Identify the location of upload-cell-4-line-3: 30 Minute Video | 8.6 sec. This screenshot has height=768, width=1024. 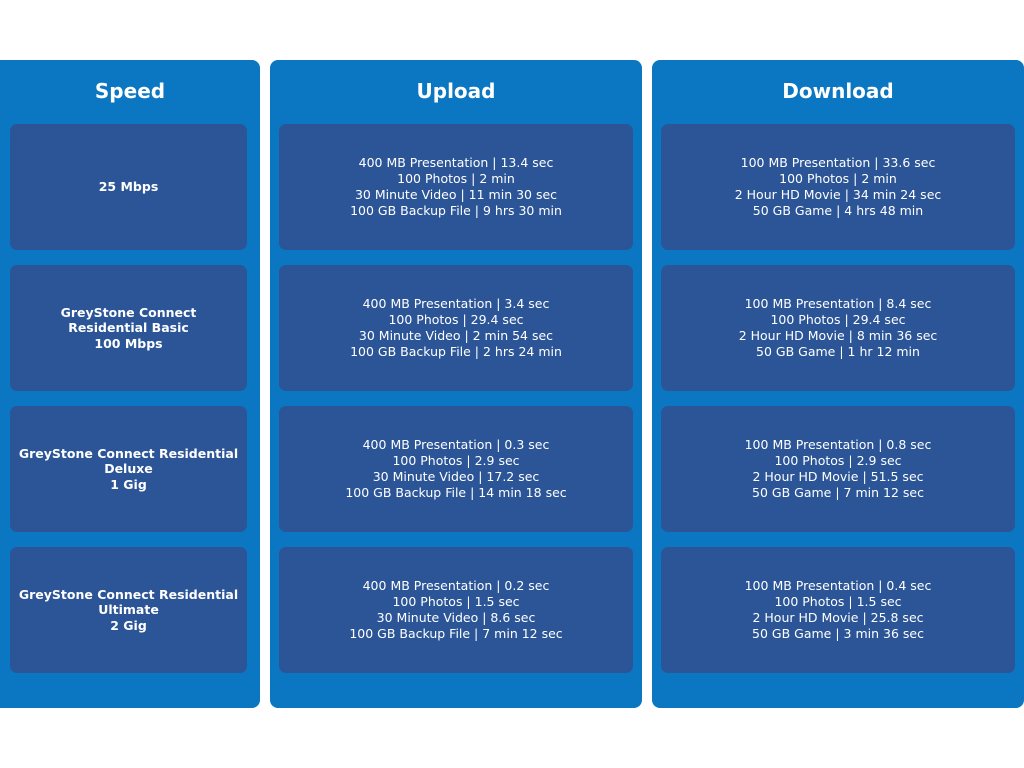
(456, 617).